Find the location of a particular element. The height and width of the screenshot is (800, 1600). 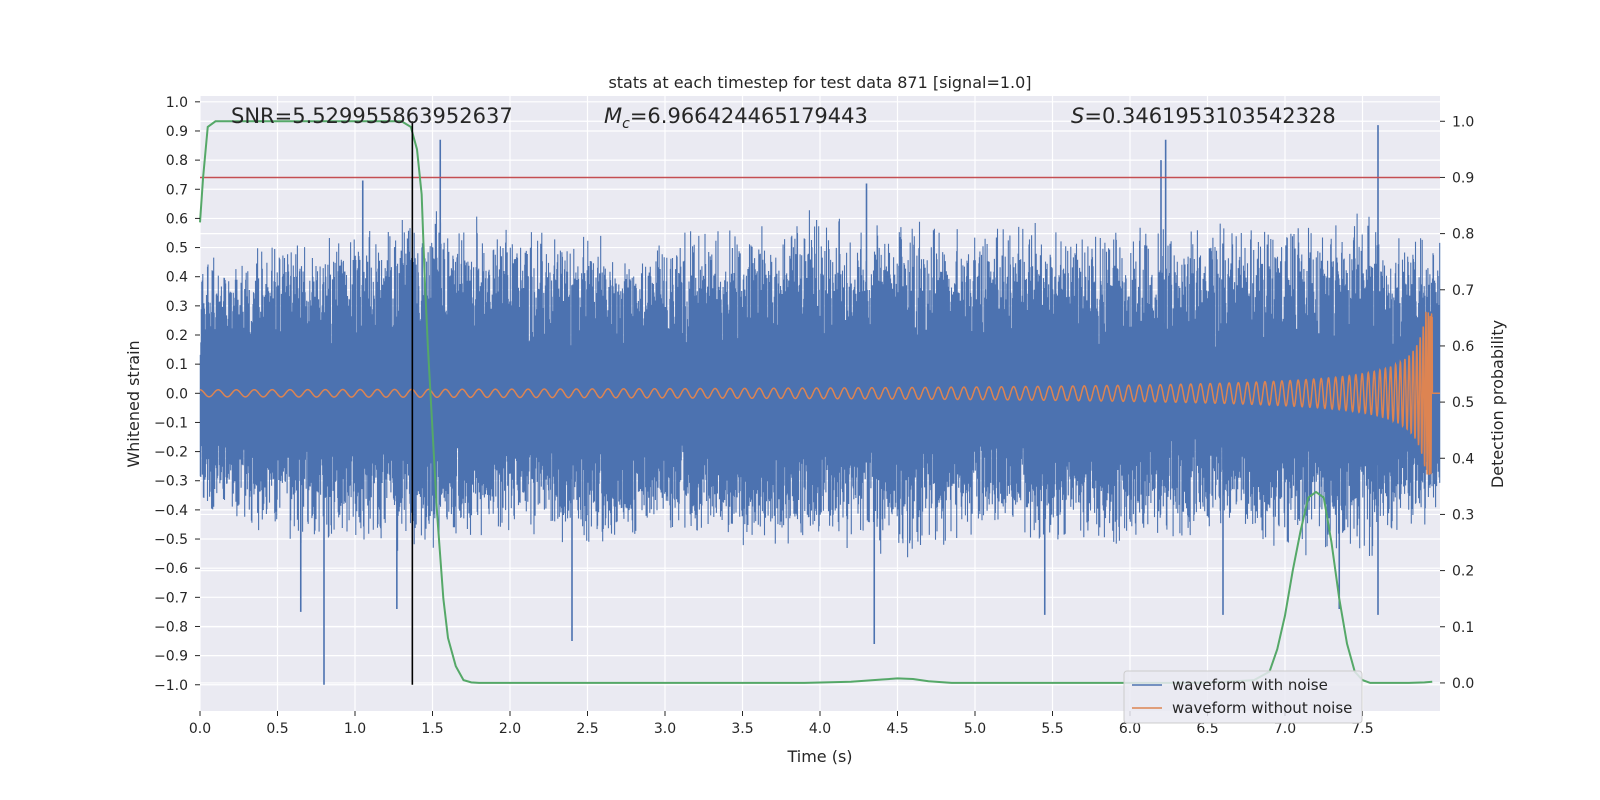

y-tick-label: 0.9 is located at coordinates (177, 132).